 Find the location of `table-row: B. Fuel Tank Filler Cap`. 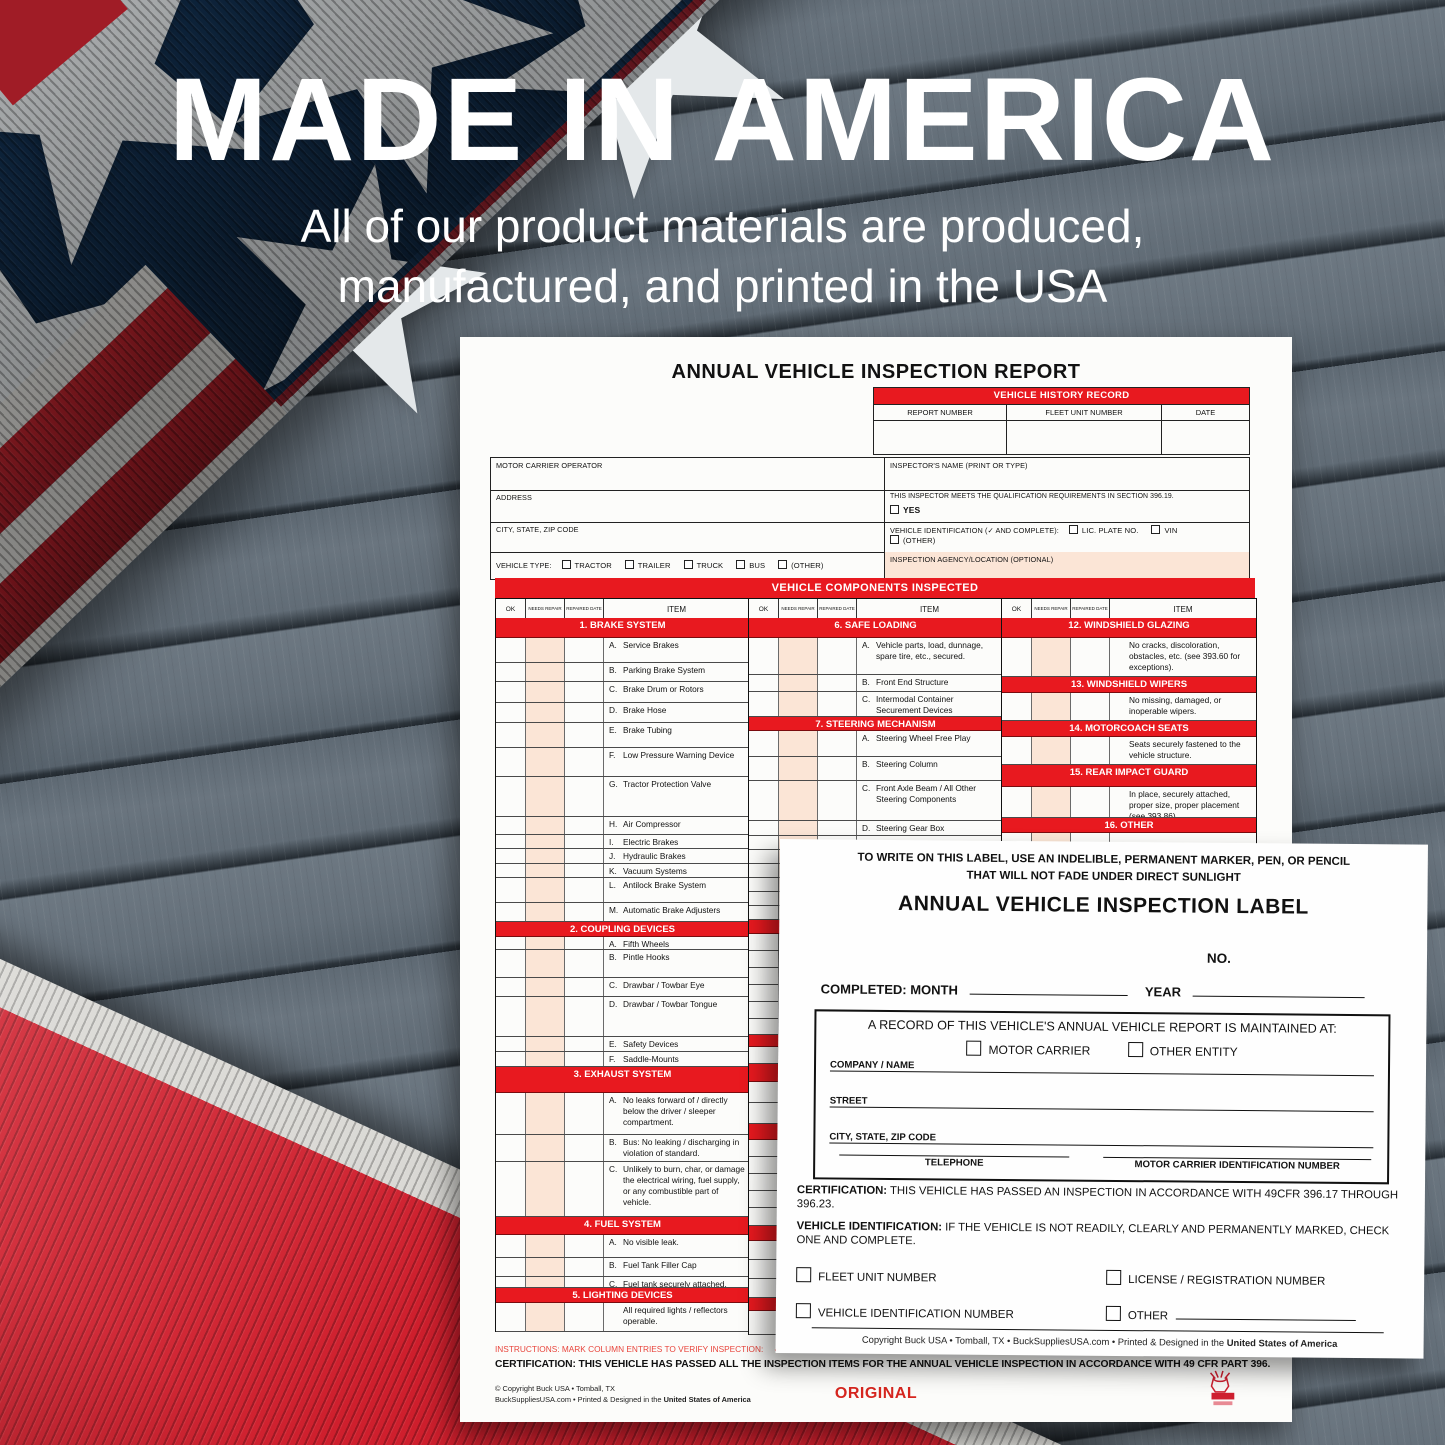

table-row: B. Fuel Tank Filler Cap is located at coordinates (622, 1267).